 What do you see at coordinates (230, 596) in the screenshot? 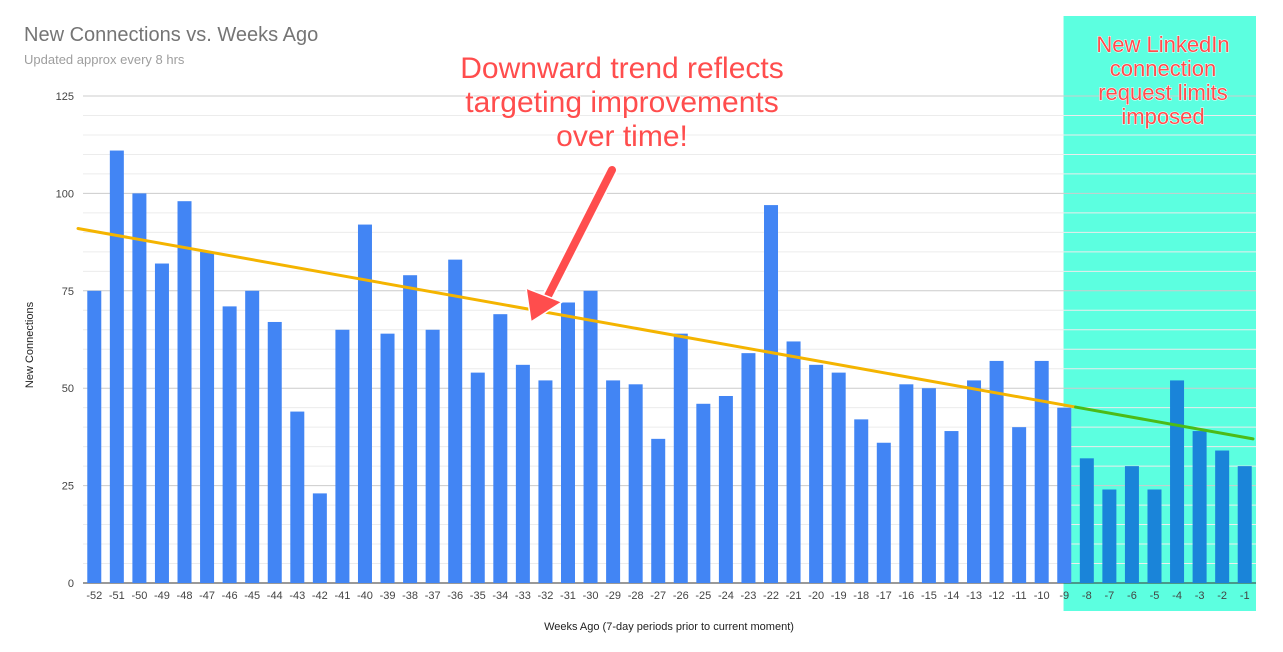
I see `x-tick-label: -46` at bounding box center [230, 596].